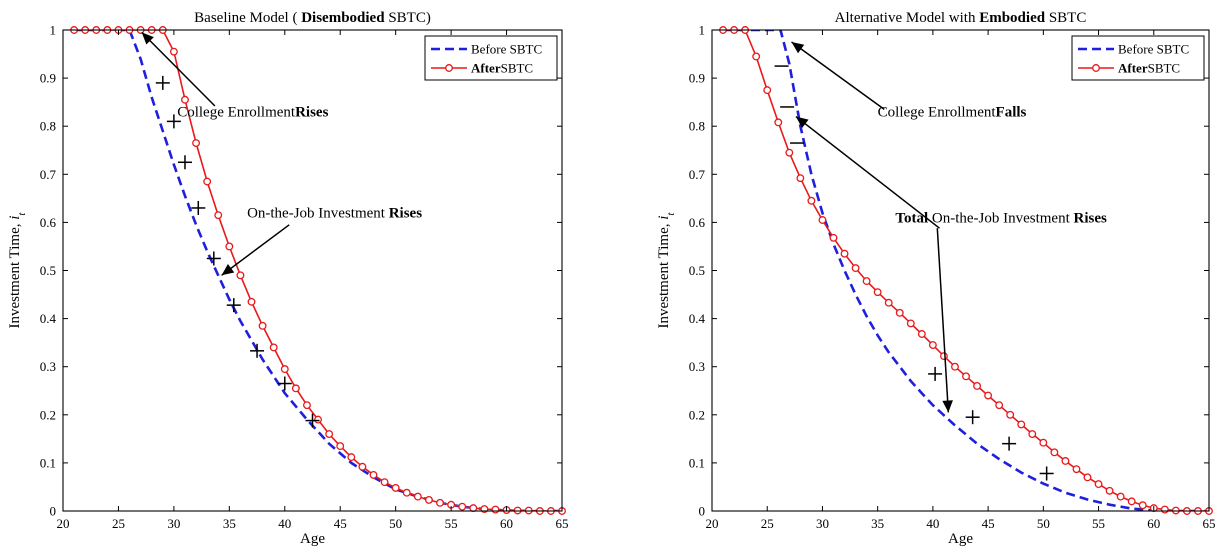 The image size is (1220, 559). What do you see at coordinates (173, 523) in the screenshot?
I see `x-tick-label: 30` at bounding box center [173, 523].